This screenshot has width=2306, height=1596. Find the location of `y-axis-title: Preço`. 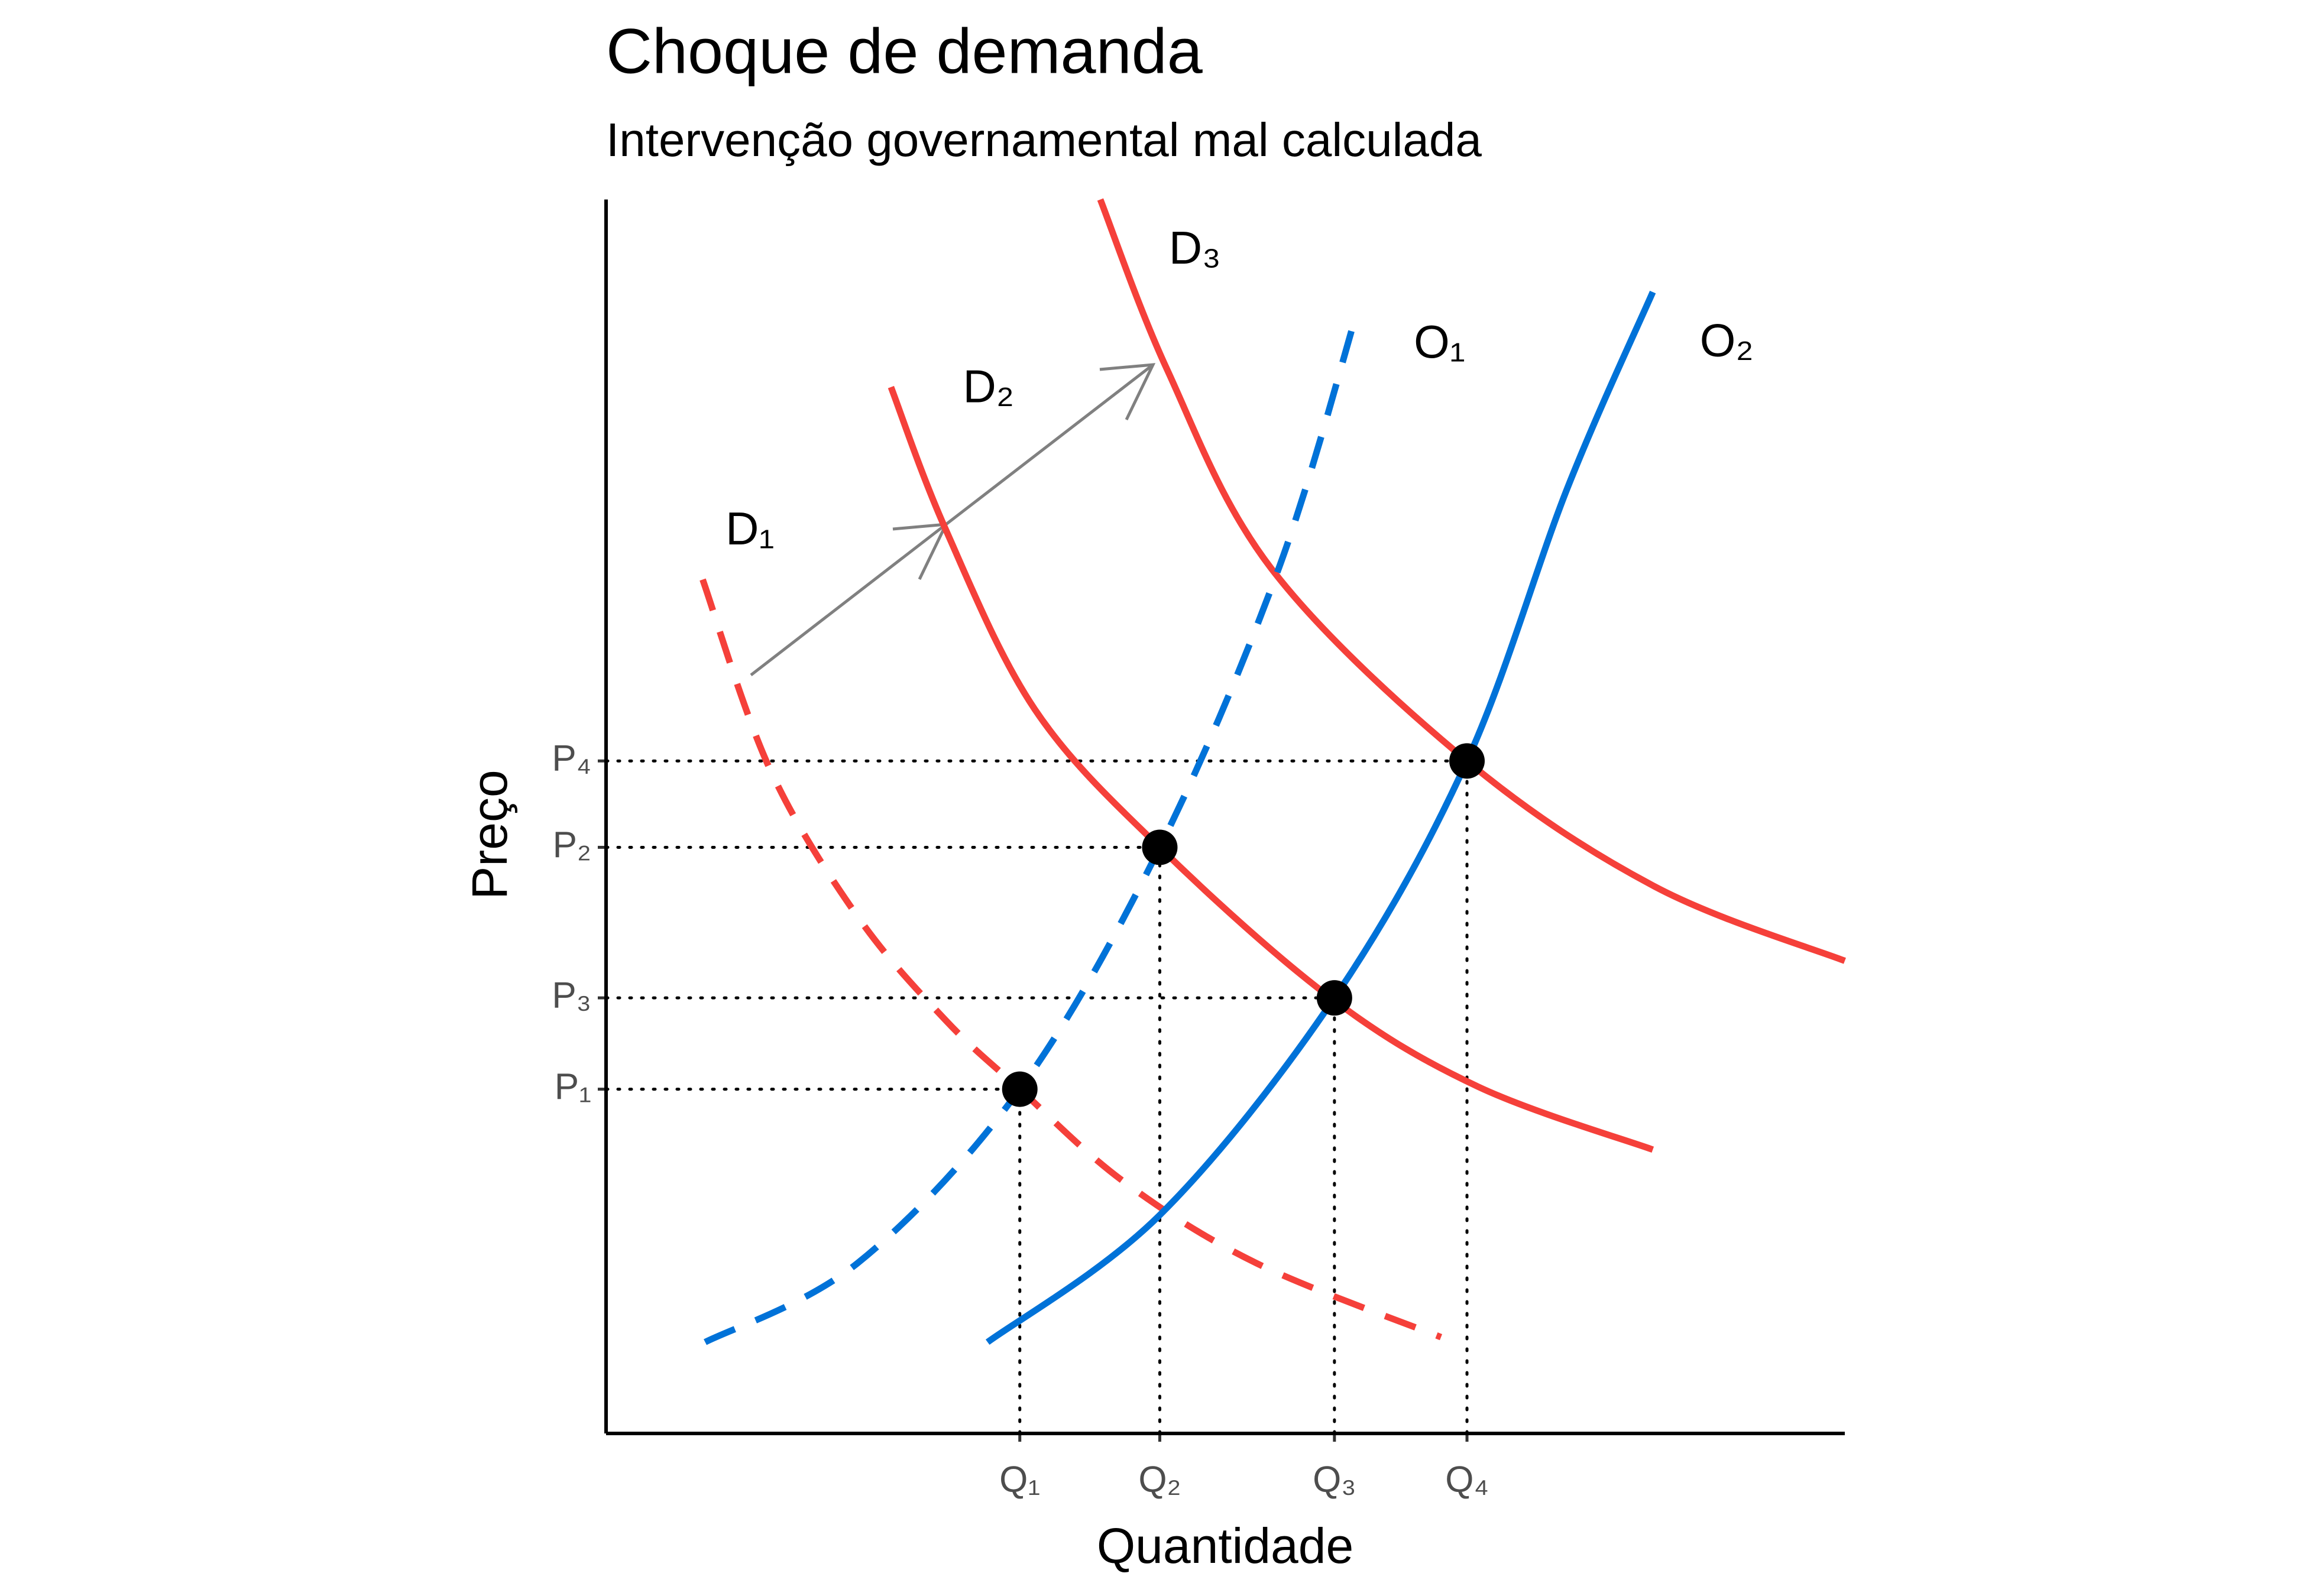

y-axis-title: Preço is located at coordinates (489, 835).